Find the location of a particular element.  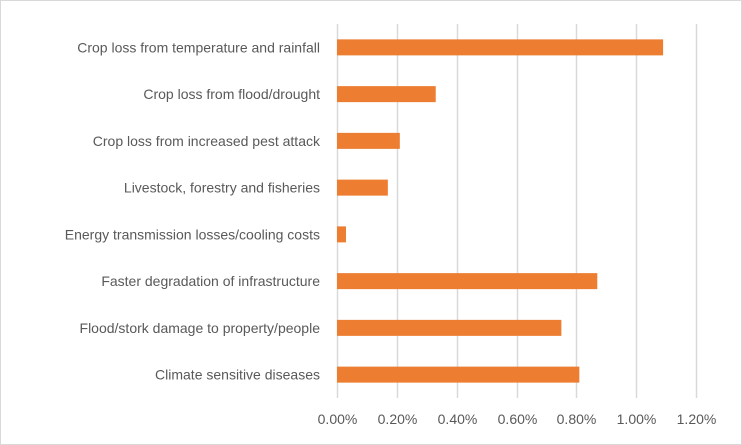

category-label: Livestock, forestry and fisheries is located at coordinates (222, 188).